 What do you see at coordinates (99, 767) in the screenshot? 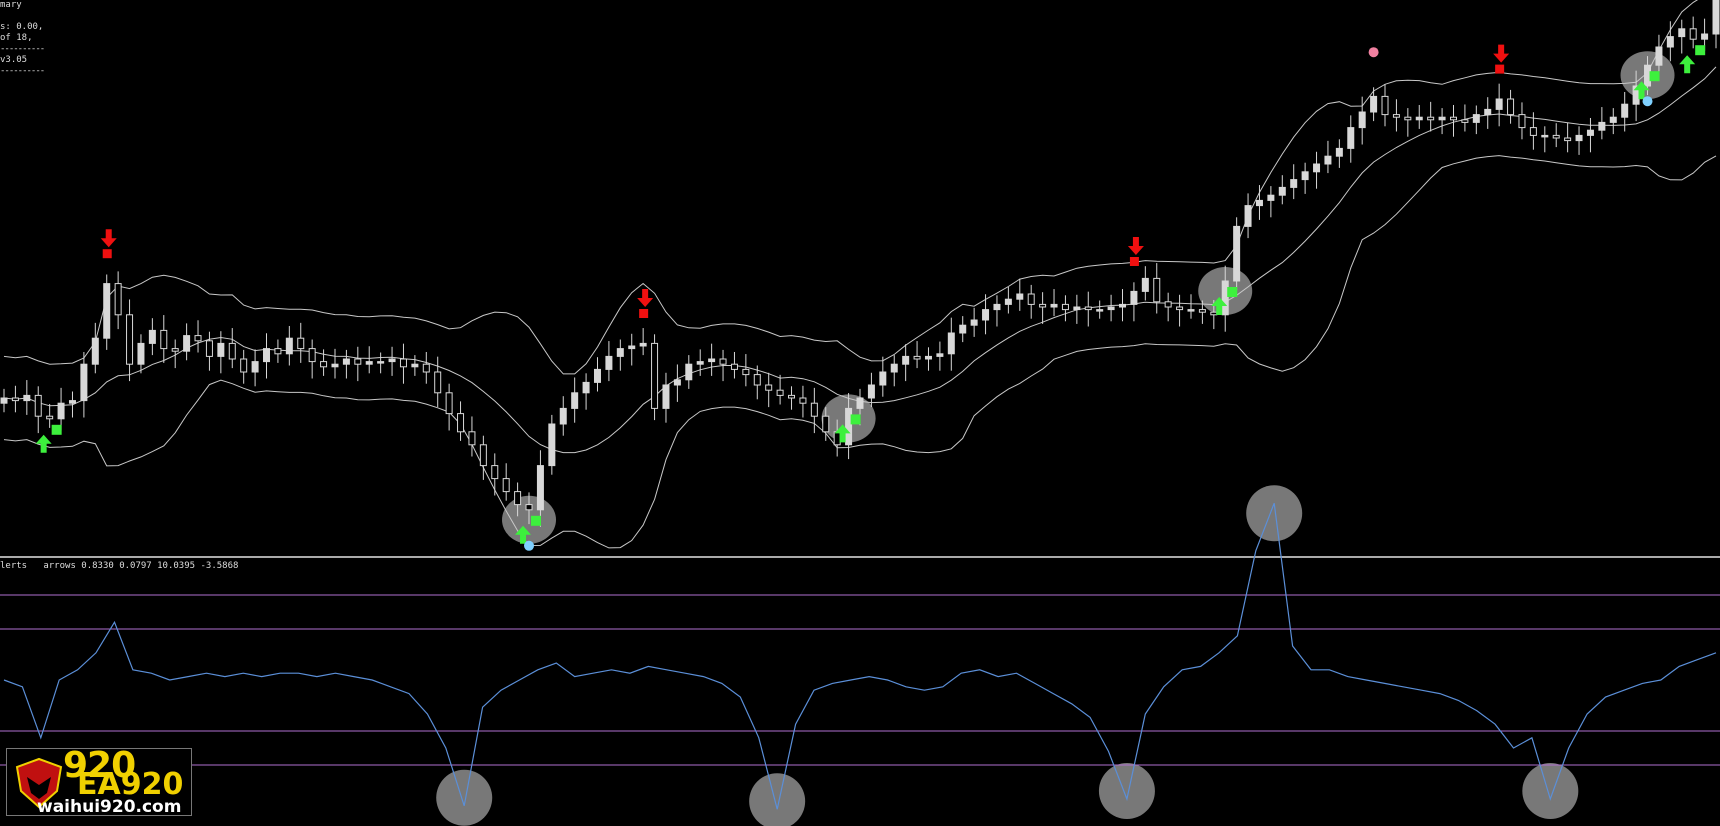
I see `watermark-big-text: 920` at bounding box center [99, 767].